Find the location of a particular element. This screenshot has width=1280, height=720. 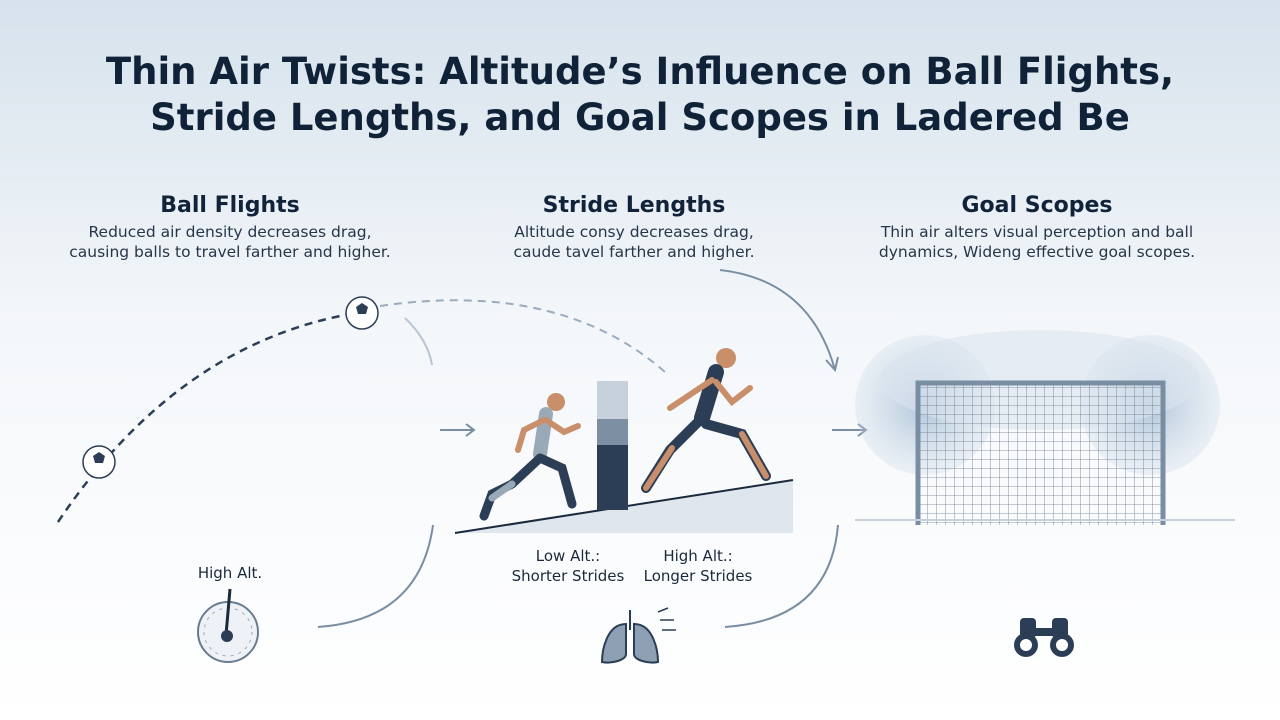

binoculars-icon is located at coordinates (1044, 637).